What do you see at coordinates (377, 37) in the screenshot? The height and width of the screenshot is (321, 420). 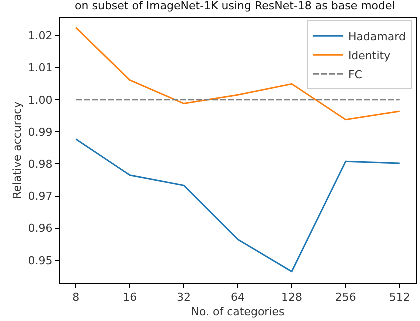 I see `legend-label: Hadamard` at bounding box center [377, 37].